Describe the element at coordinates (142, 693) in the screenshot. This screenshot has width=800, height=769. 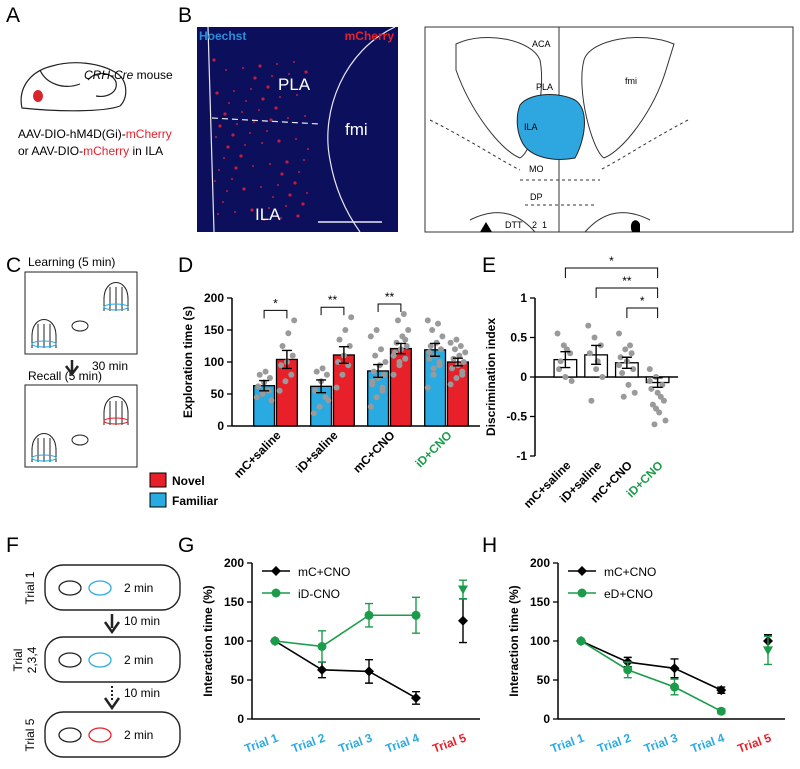
I see `delay-label: 10 min` at that location.